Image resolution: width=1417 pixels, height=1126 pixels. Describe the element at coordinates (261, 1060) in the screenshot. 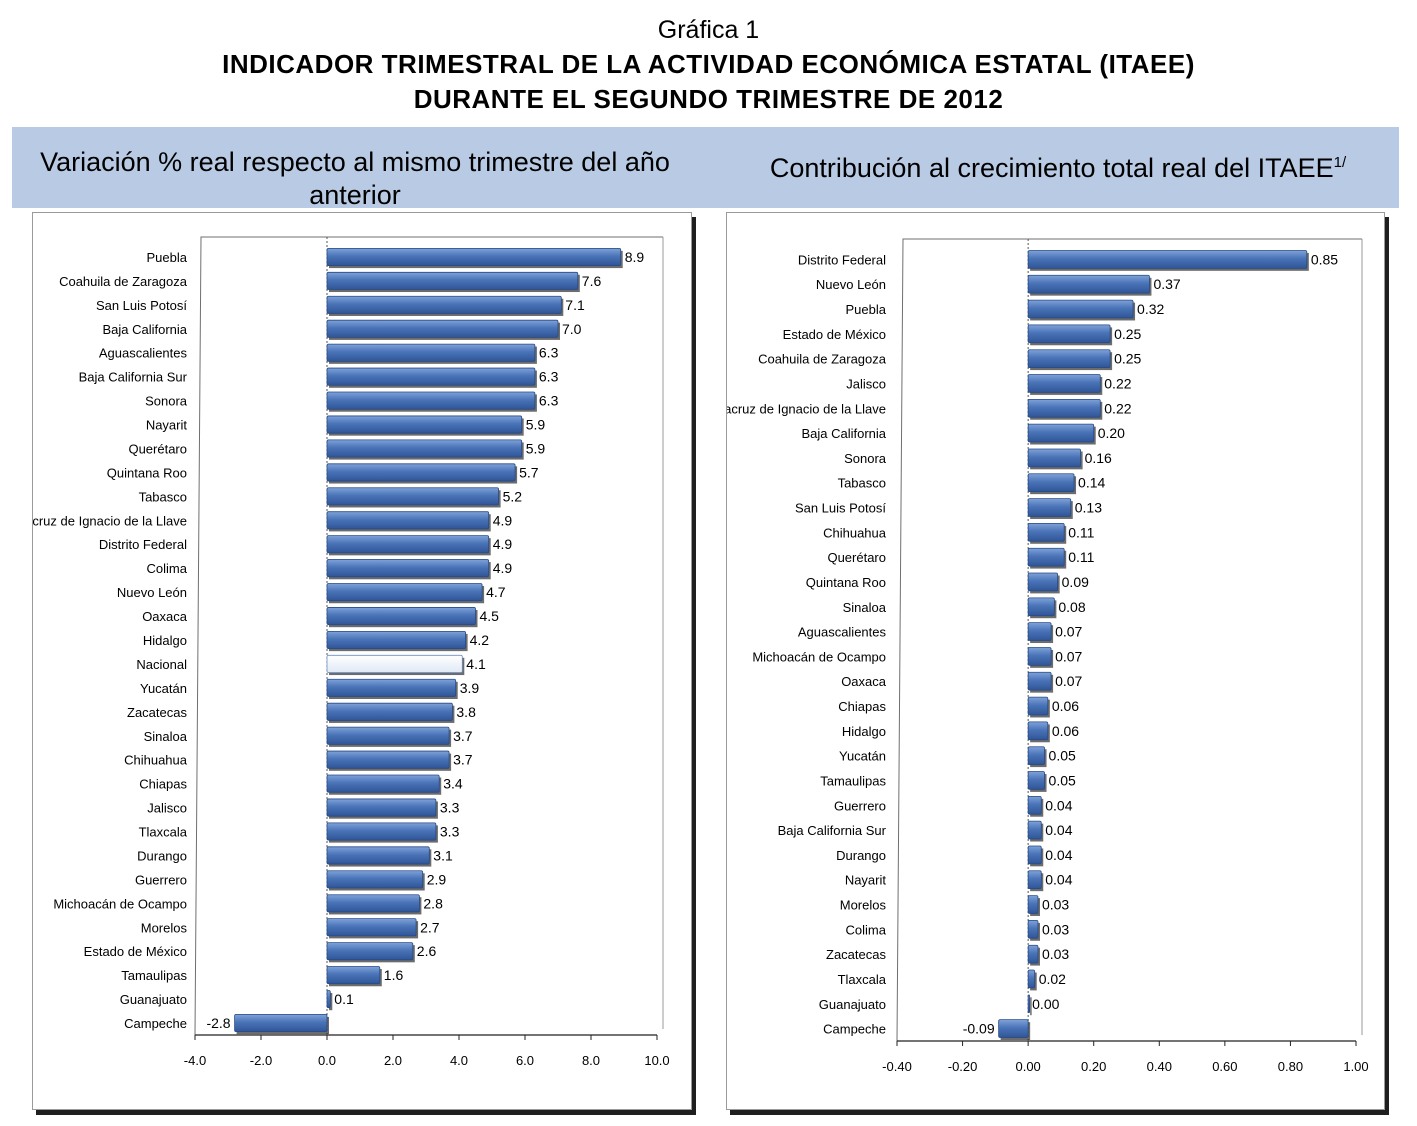

I see `x-tick-label: -2.0` at that location.